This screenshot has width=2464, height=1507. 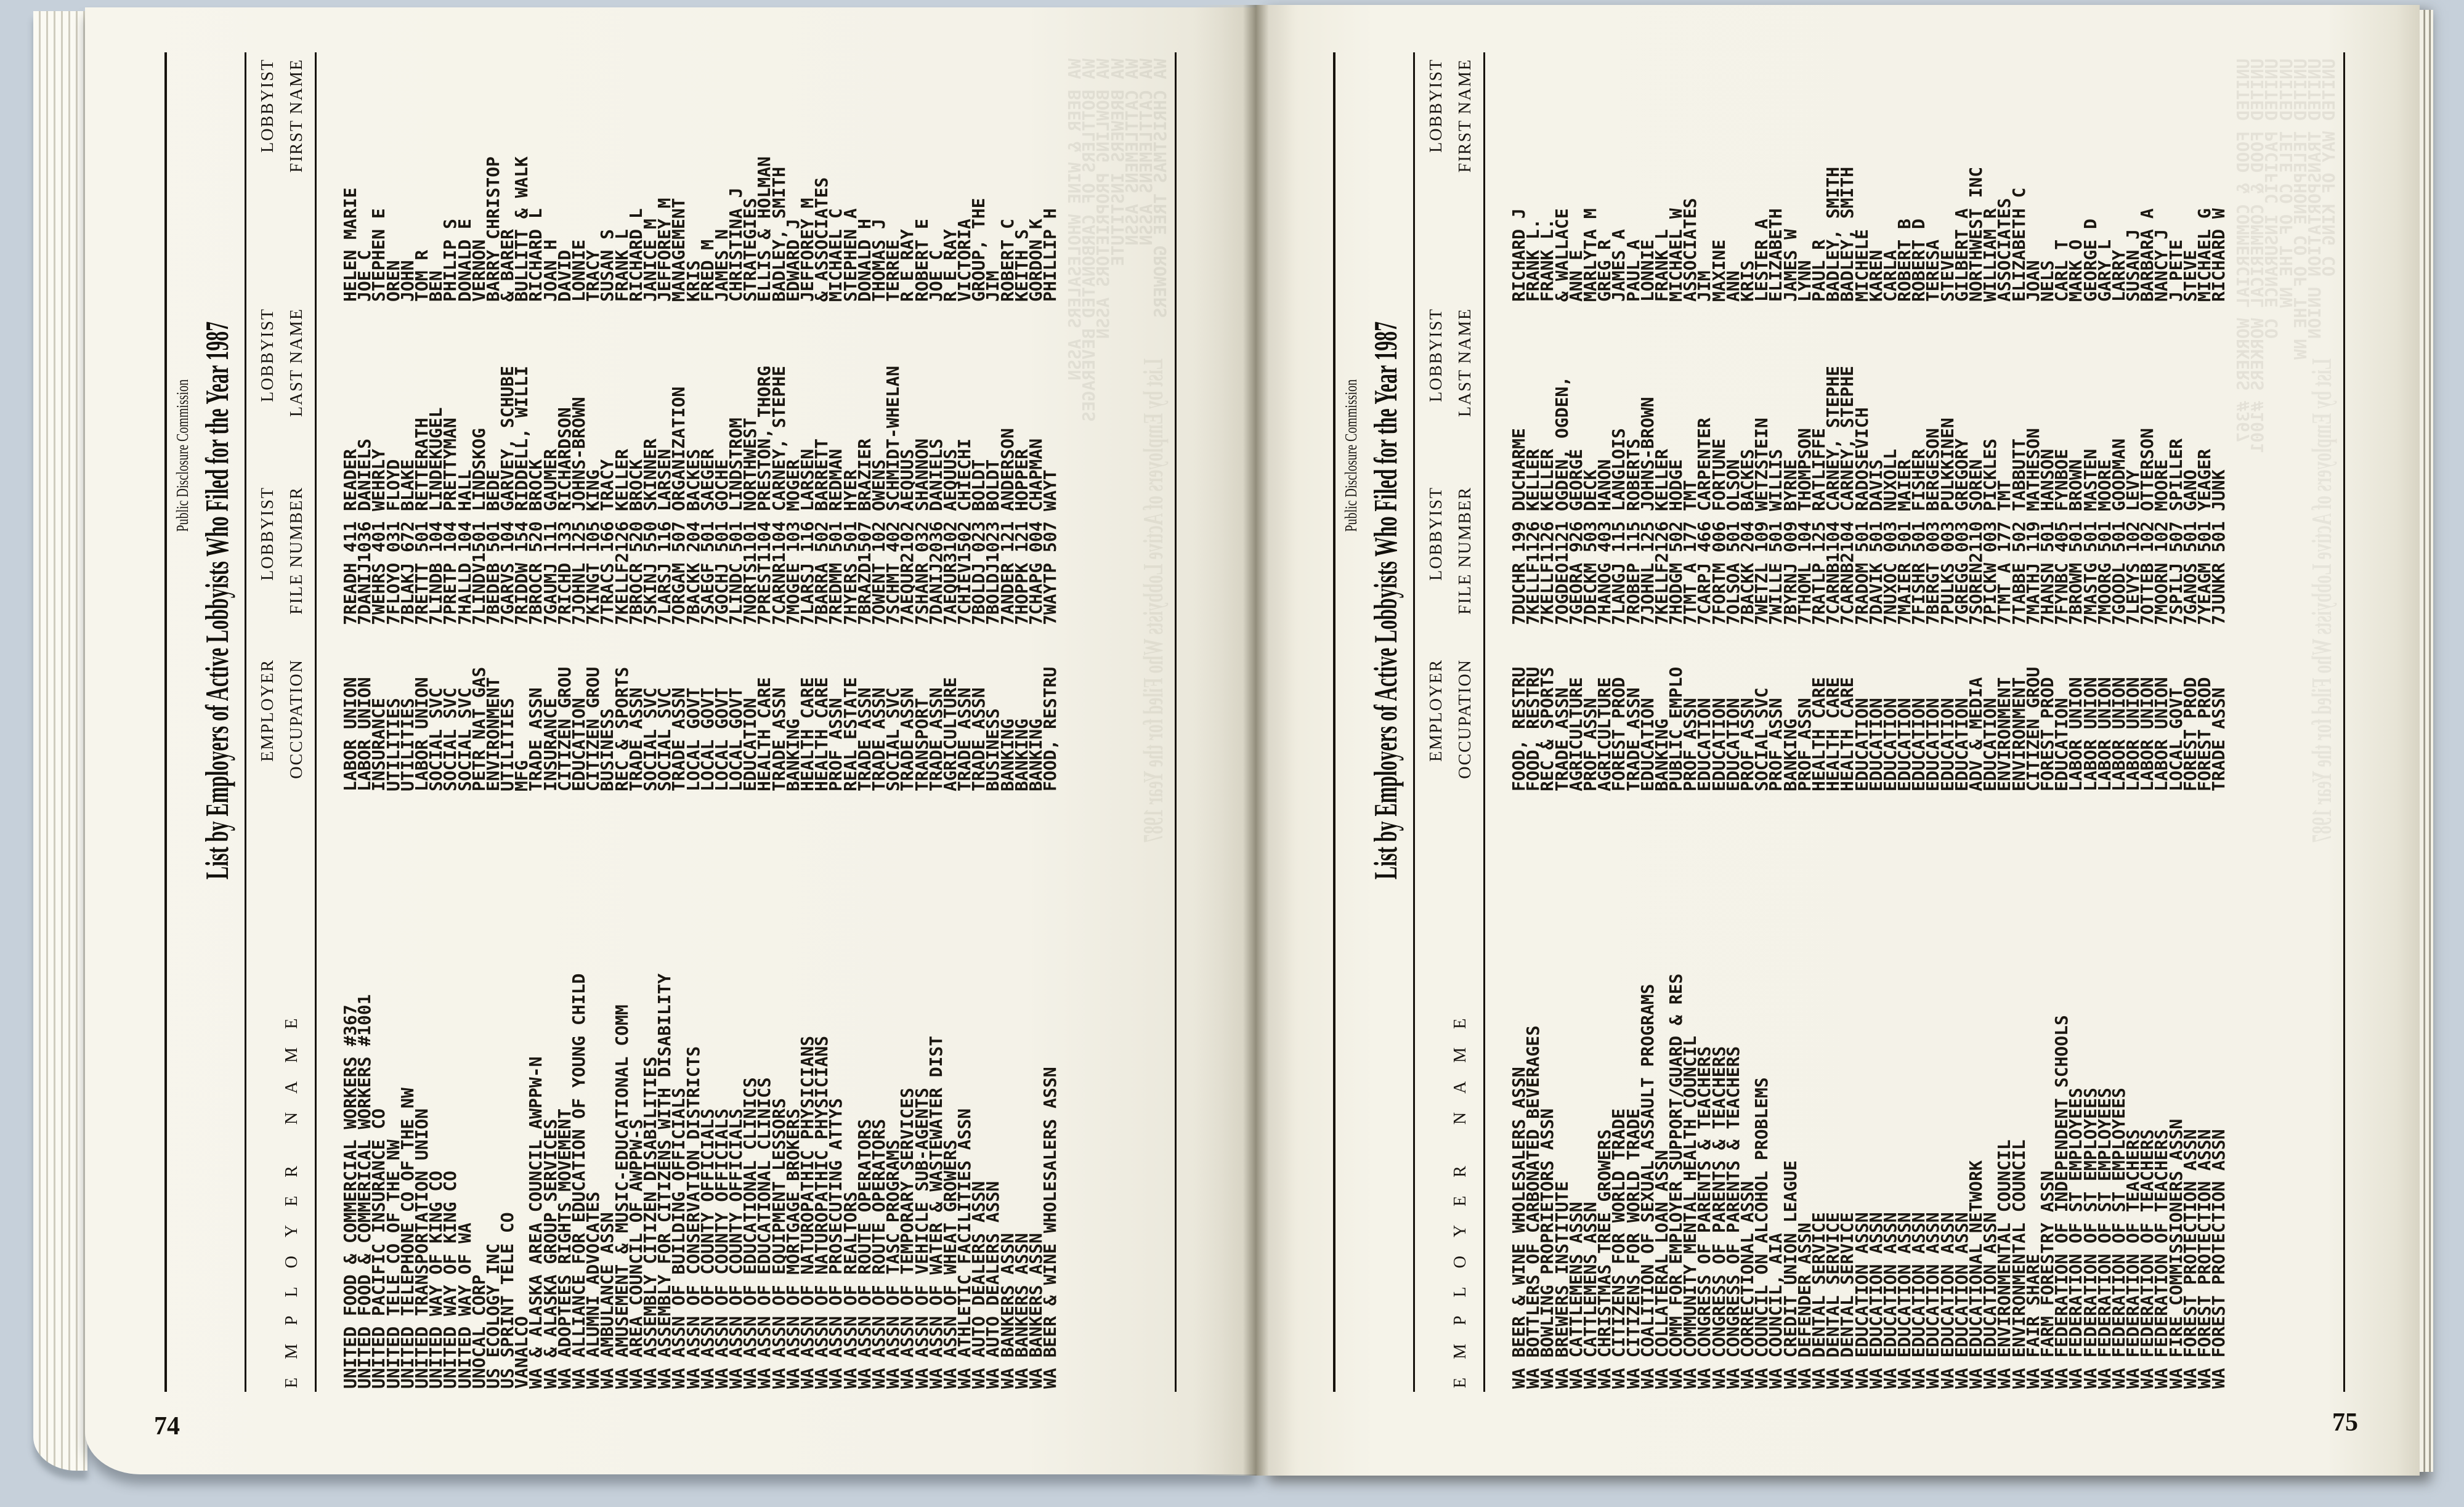 What do you see at coordinates (1258, 741) in the screenshot?
I see `book-gutter-shadow` at bounding box center [1258, 741].